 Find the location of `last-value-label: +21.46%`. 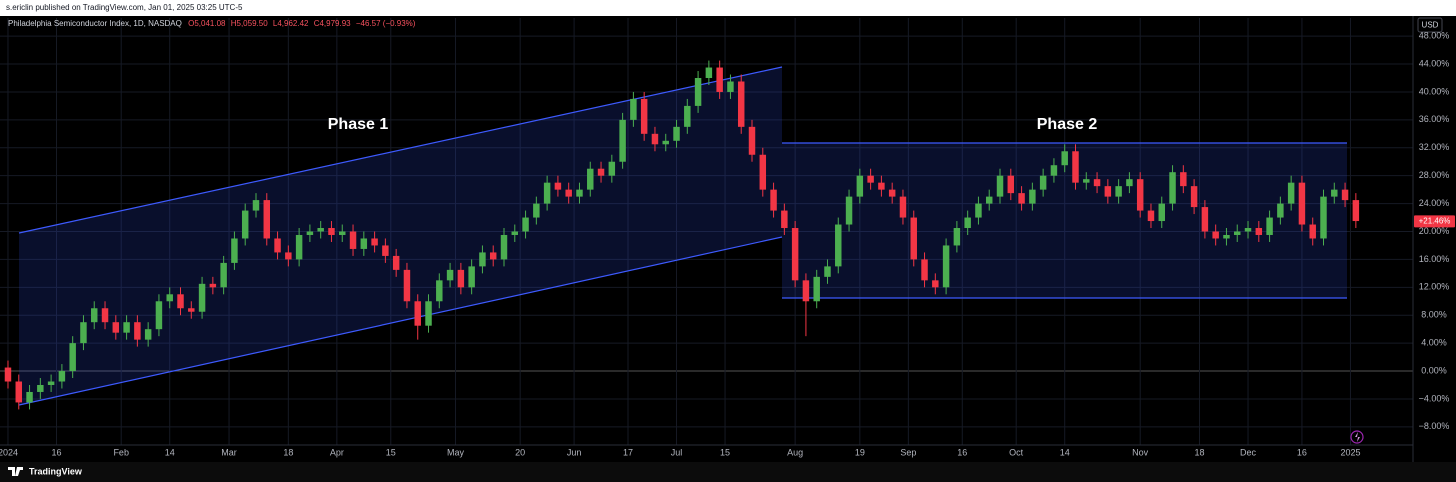

last-value-label: +21.46% is located at coordinates (1435, 220).